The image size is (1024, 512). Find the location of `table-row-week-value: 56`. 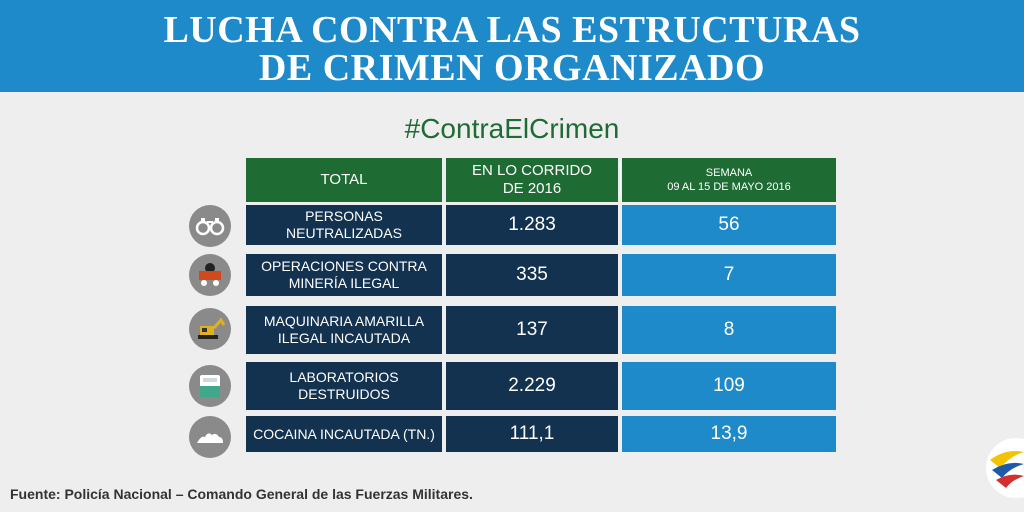

table-row-week-value: 56 is located at coordinates (729, 225).